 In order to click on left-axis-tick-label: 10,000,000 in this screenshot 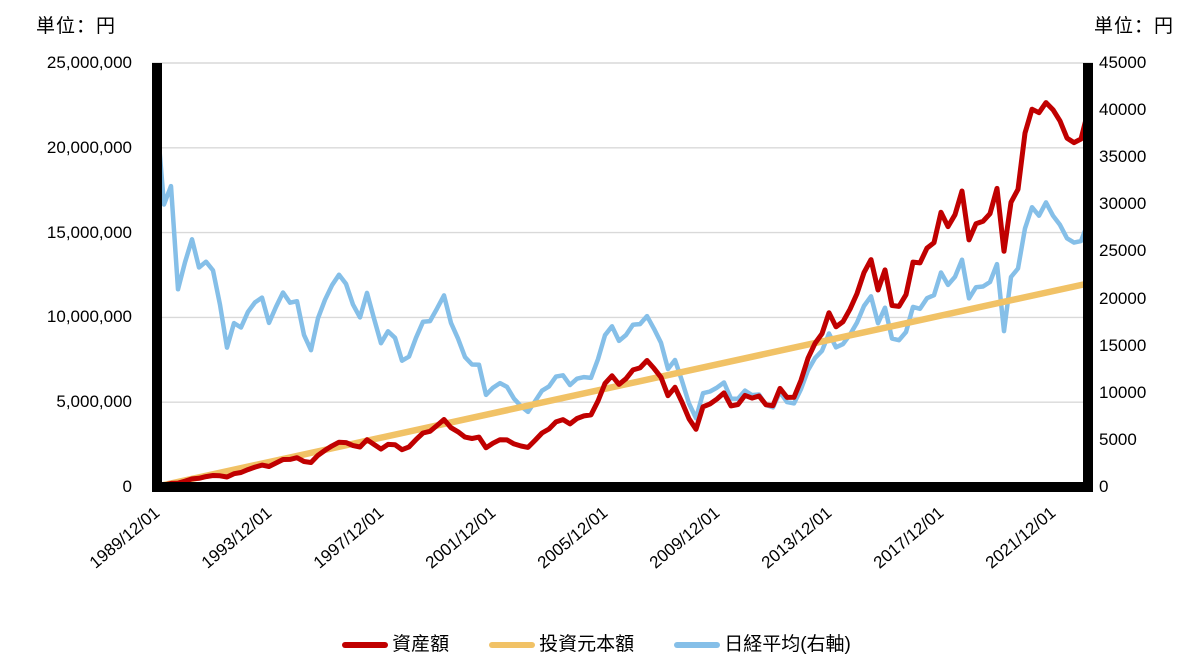, I will do `click(89, 316)`.